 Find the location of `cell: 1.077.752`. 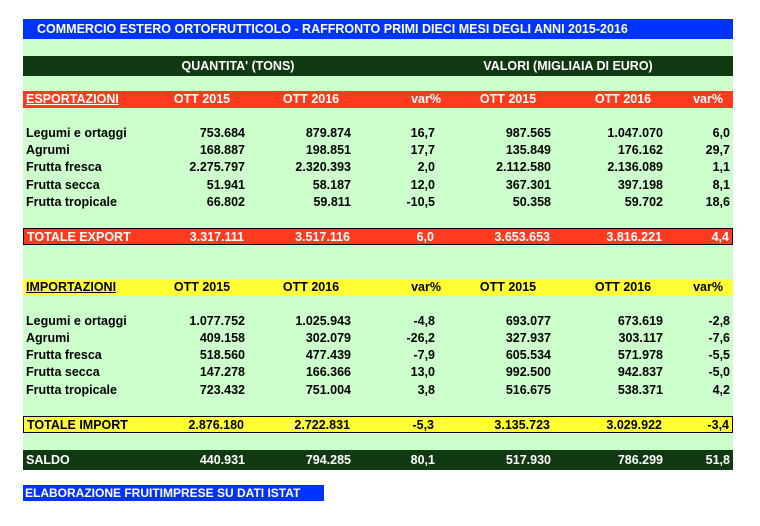

cell: 1.077.752 is located at coordinates (217, 321).